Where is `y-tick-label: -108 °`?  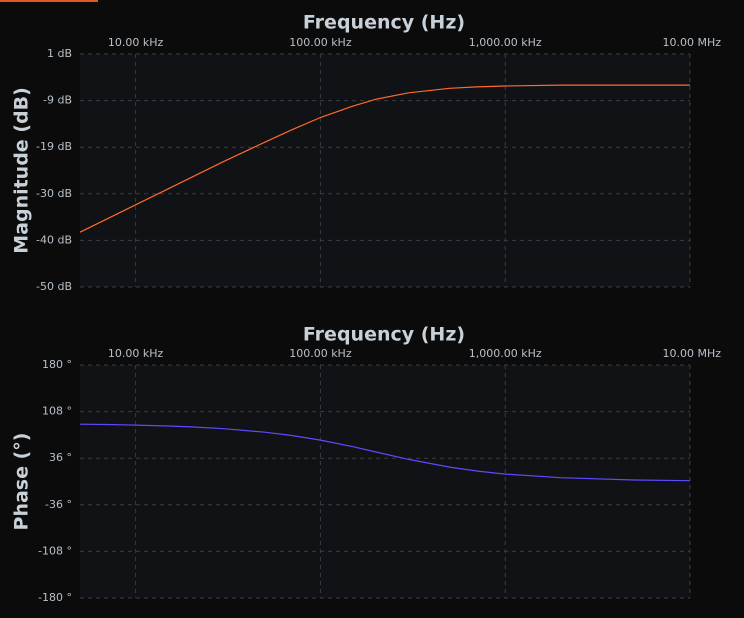 y-tick-label: -108 ° is located at coordinates (55, 550).